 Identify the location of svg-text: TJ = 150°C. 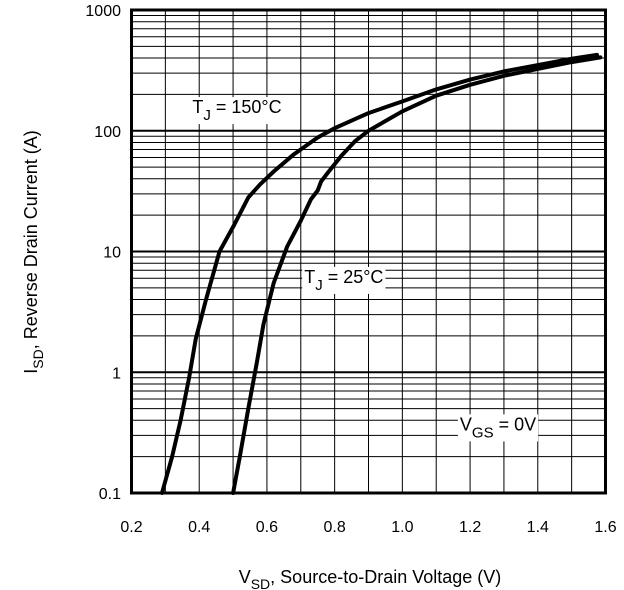
(236, 110).